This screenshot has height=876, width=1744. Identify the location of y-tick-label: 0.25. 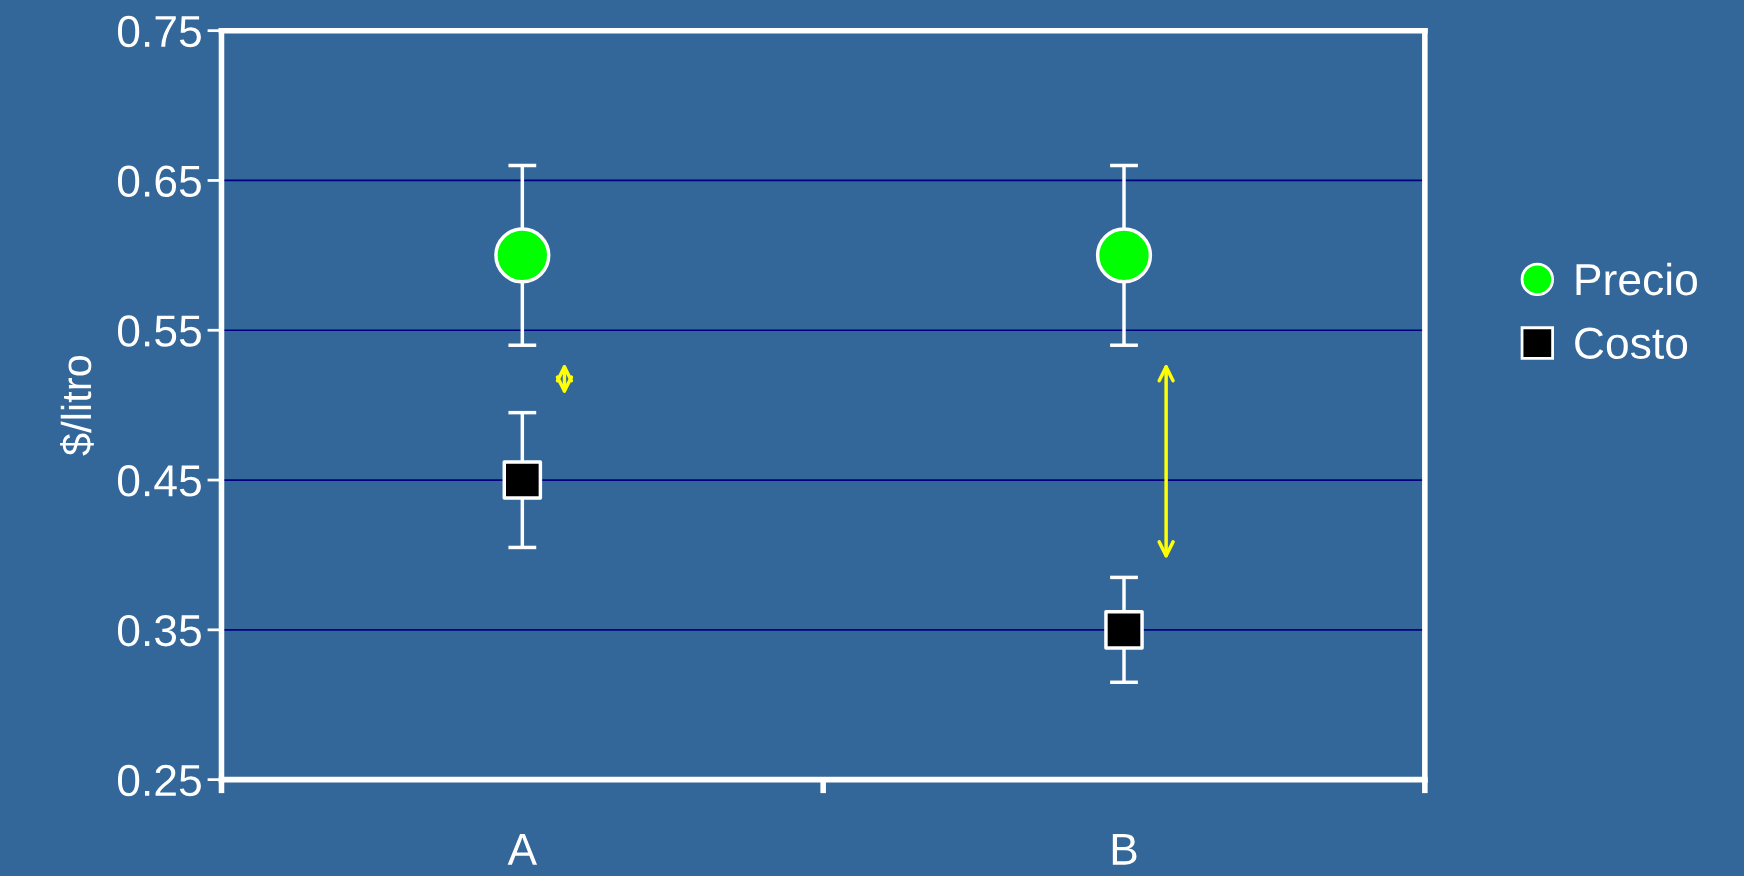
(159, 780).